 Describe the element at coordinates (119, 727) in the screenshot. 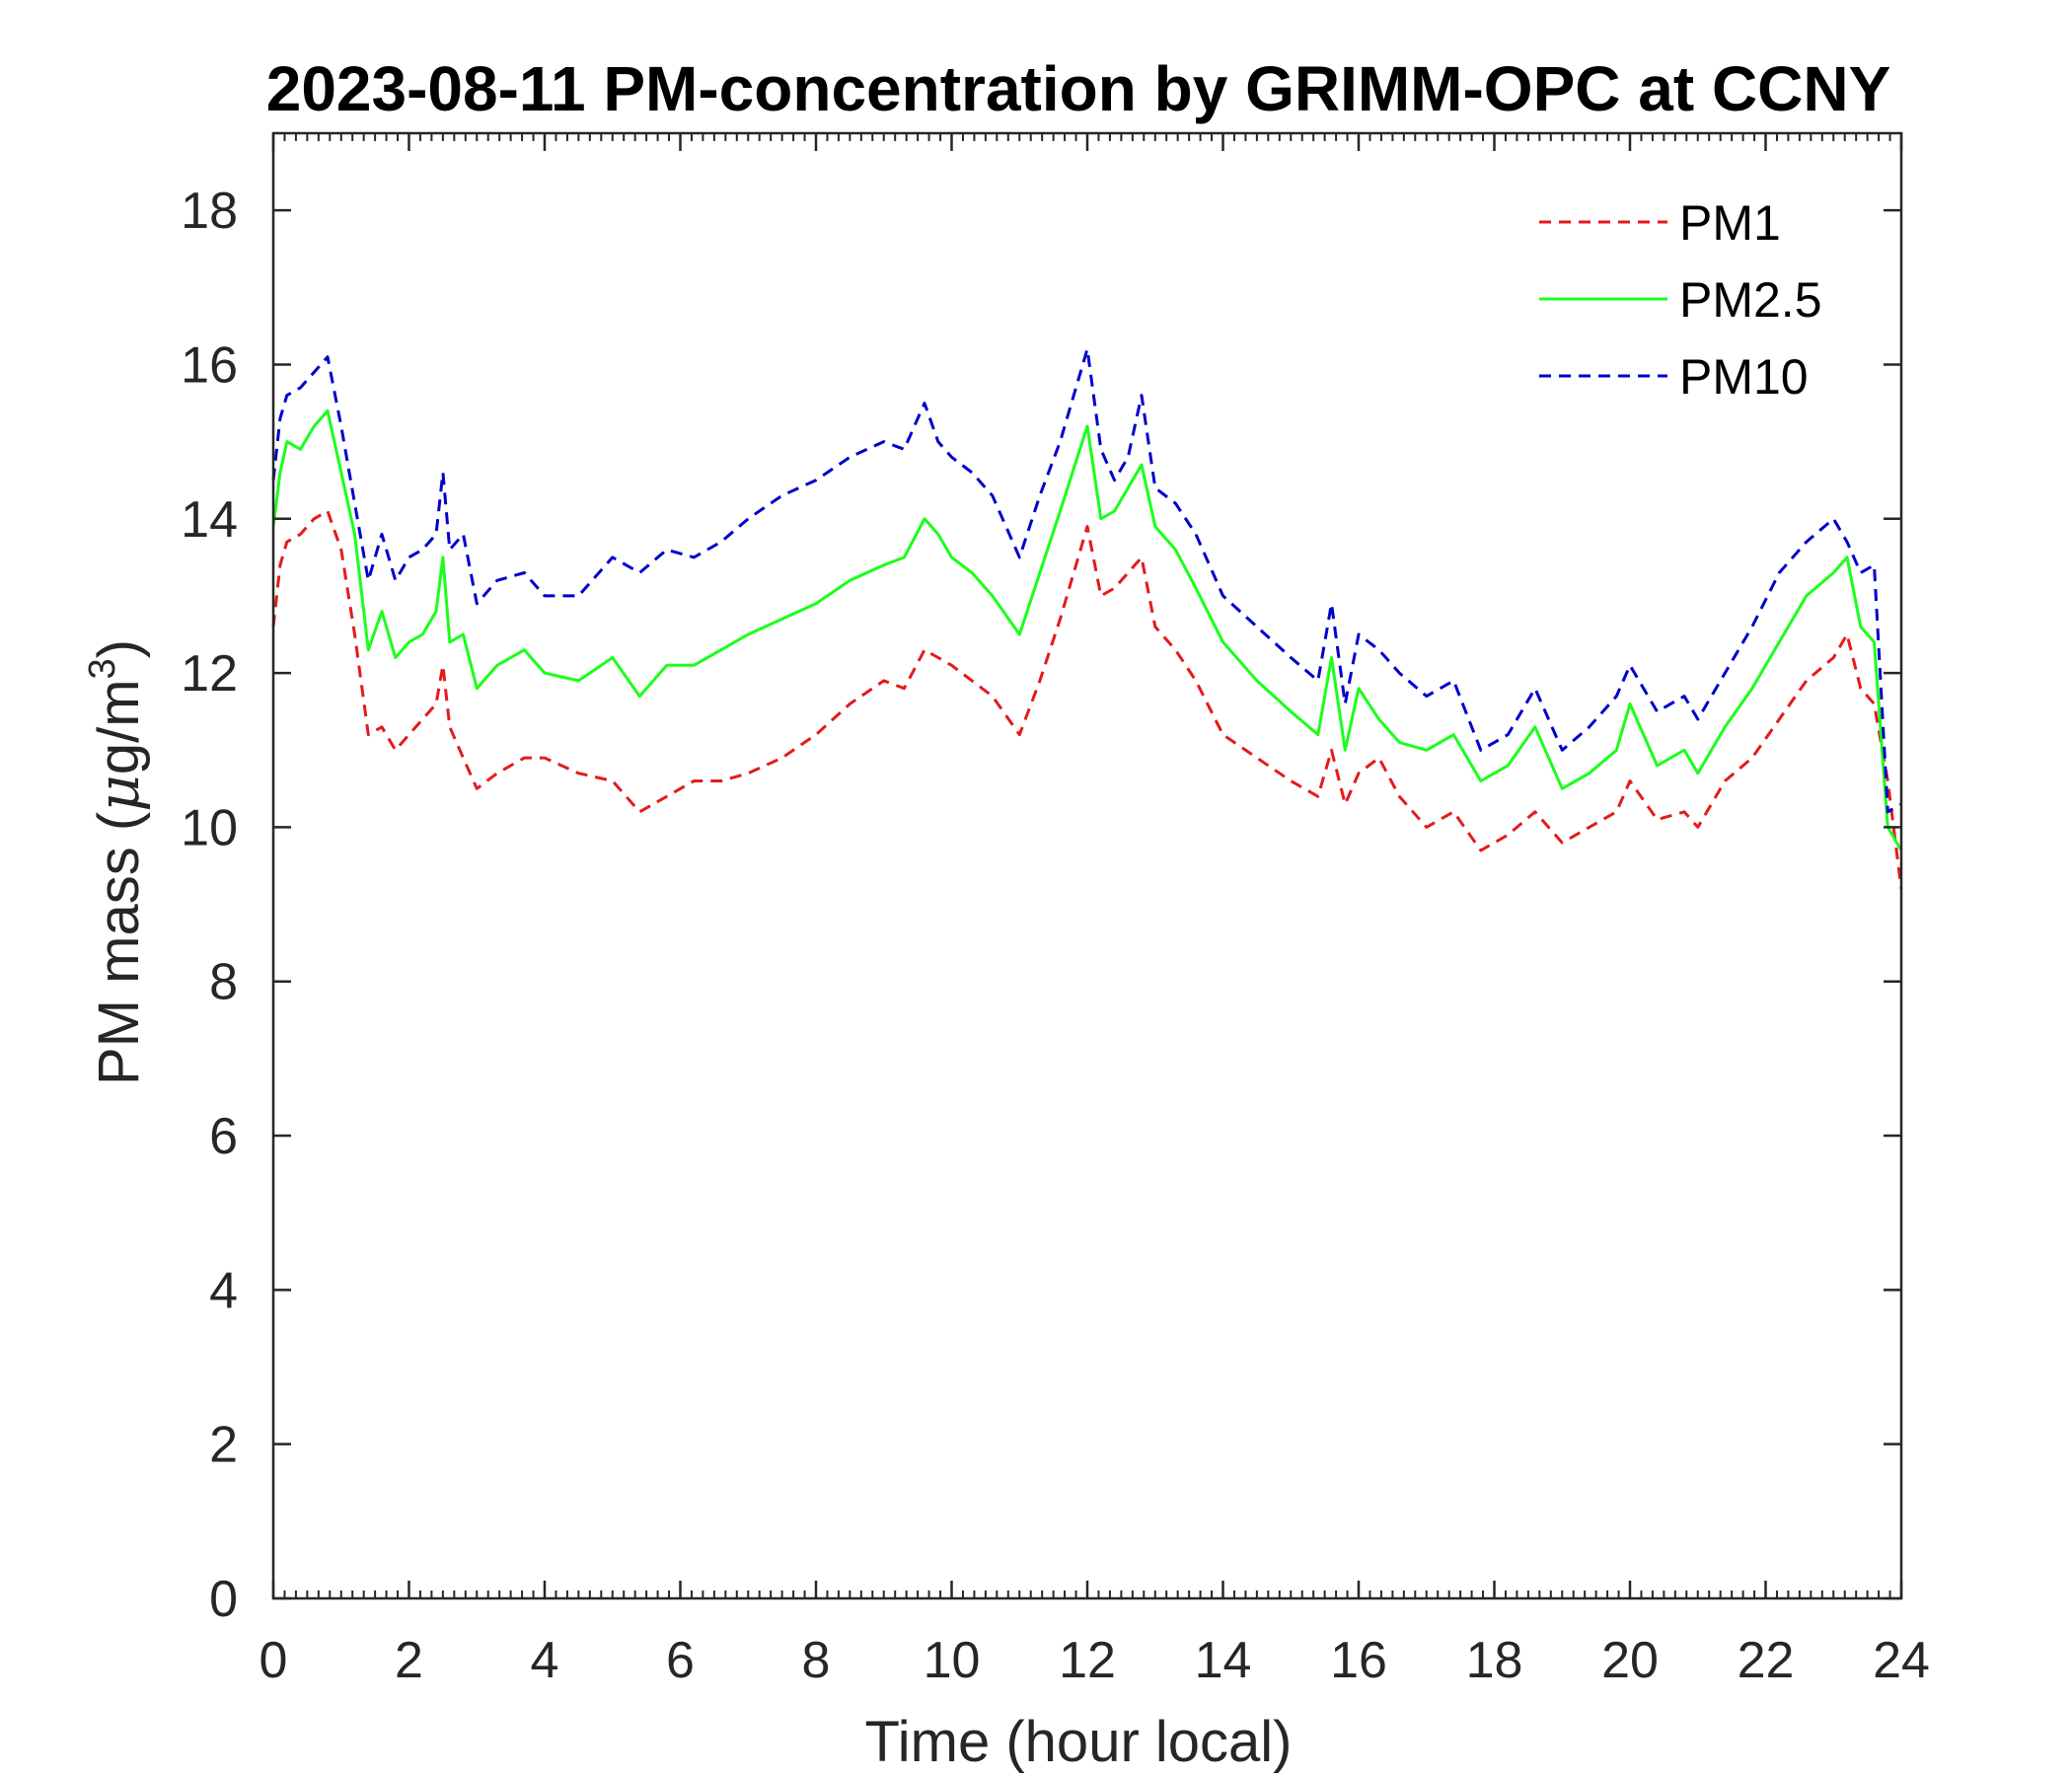

I see `y-axis-label-unit: g/m` at that location.